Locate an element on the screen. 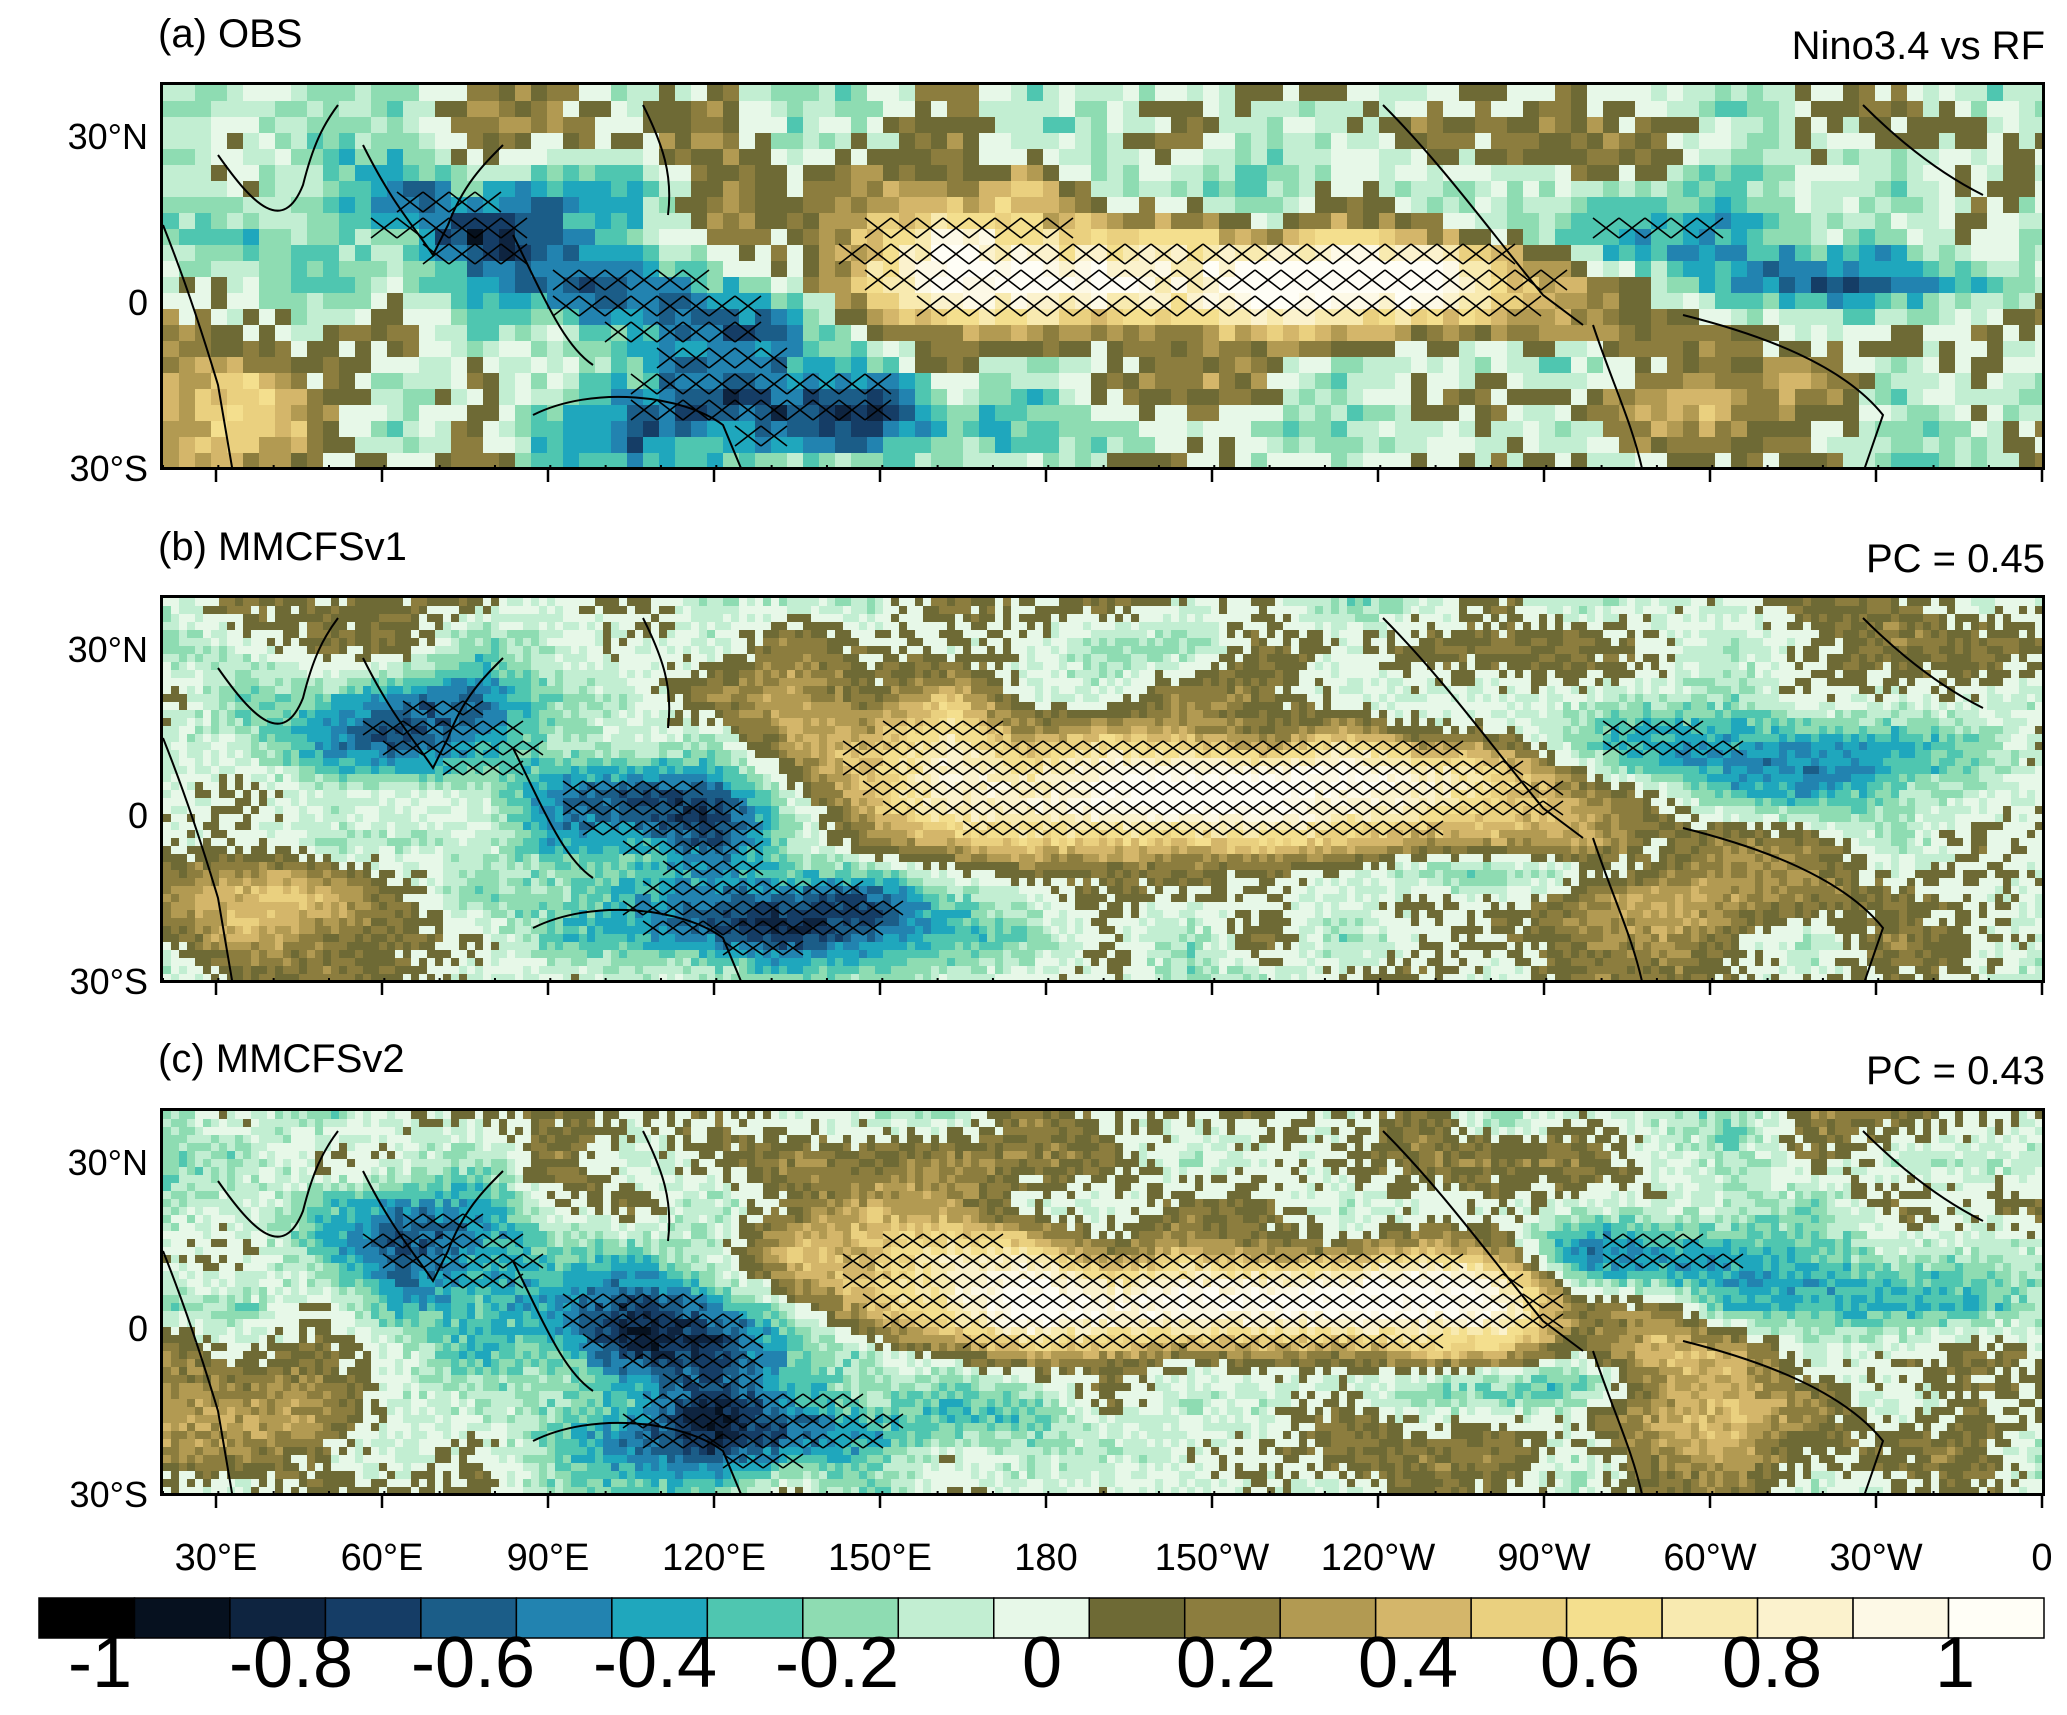  panel-a-title: (a) OBS is located at coordinates (230, 34).